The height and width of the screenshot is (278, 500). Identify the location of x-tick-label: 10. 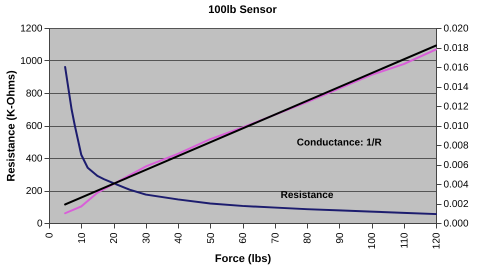
(82, 238).